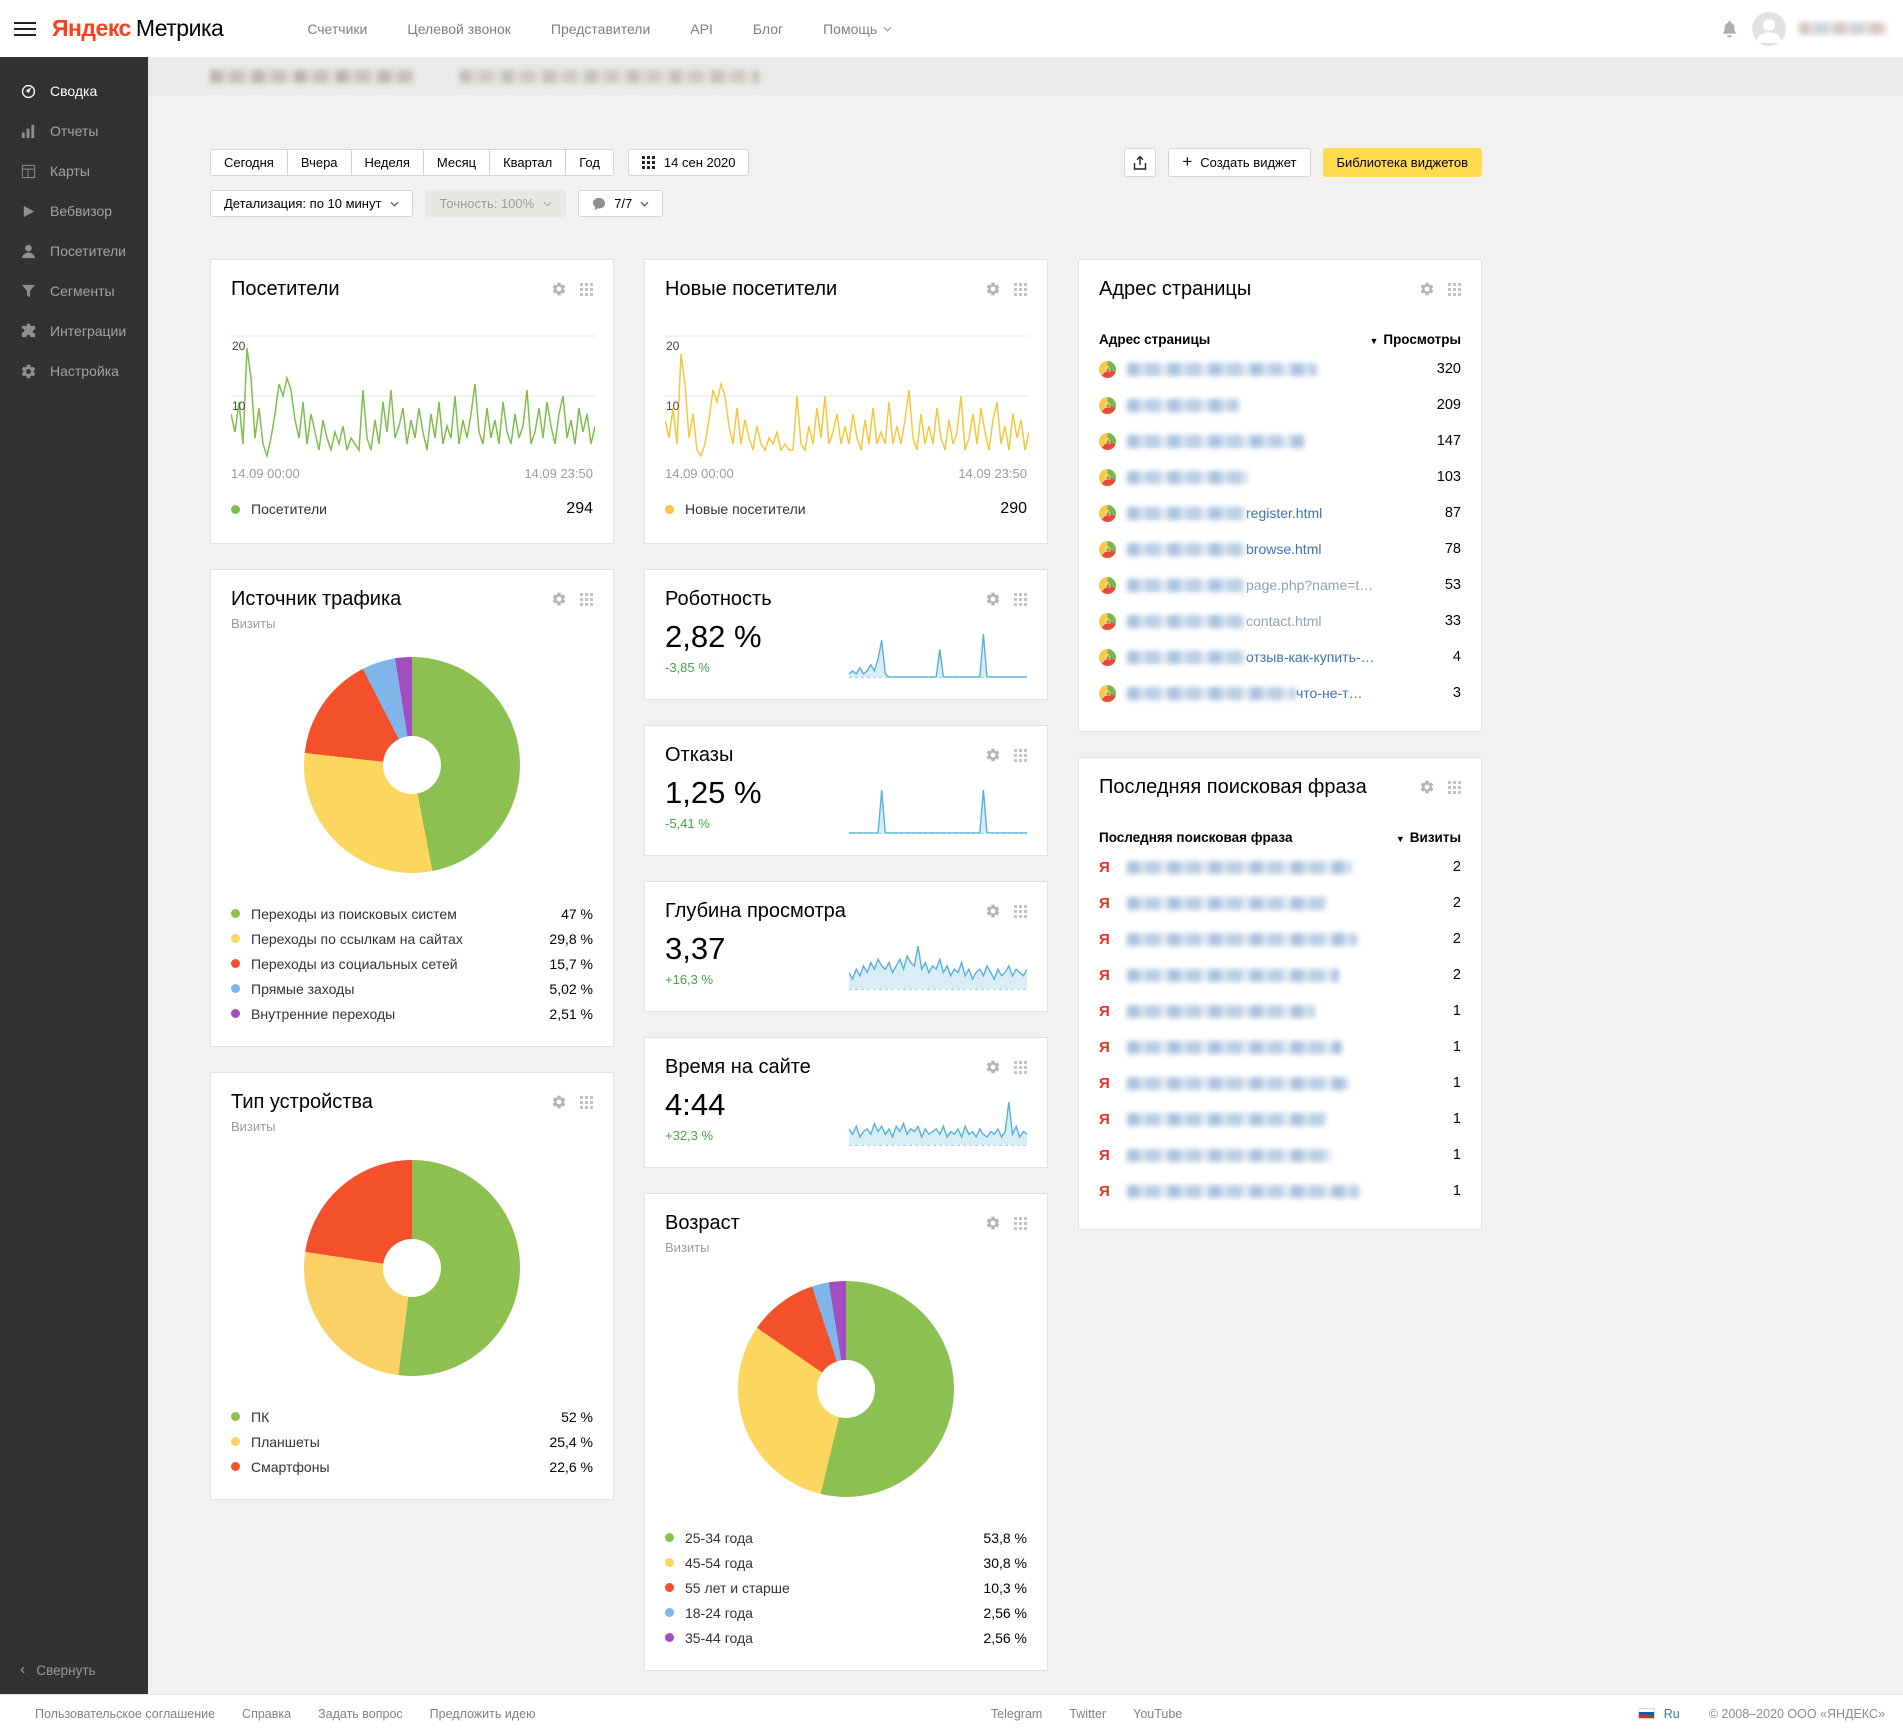  I want to click on nav-counters: Счетчики, so click(337, 28).